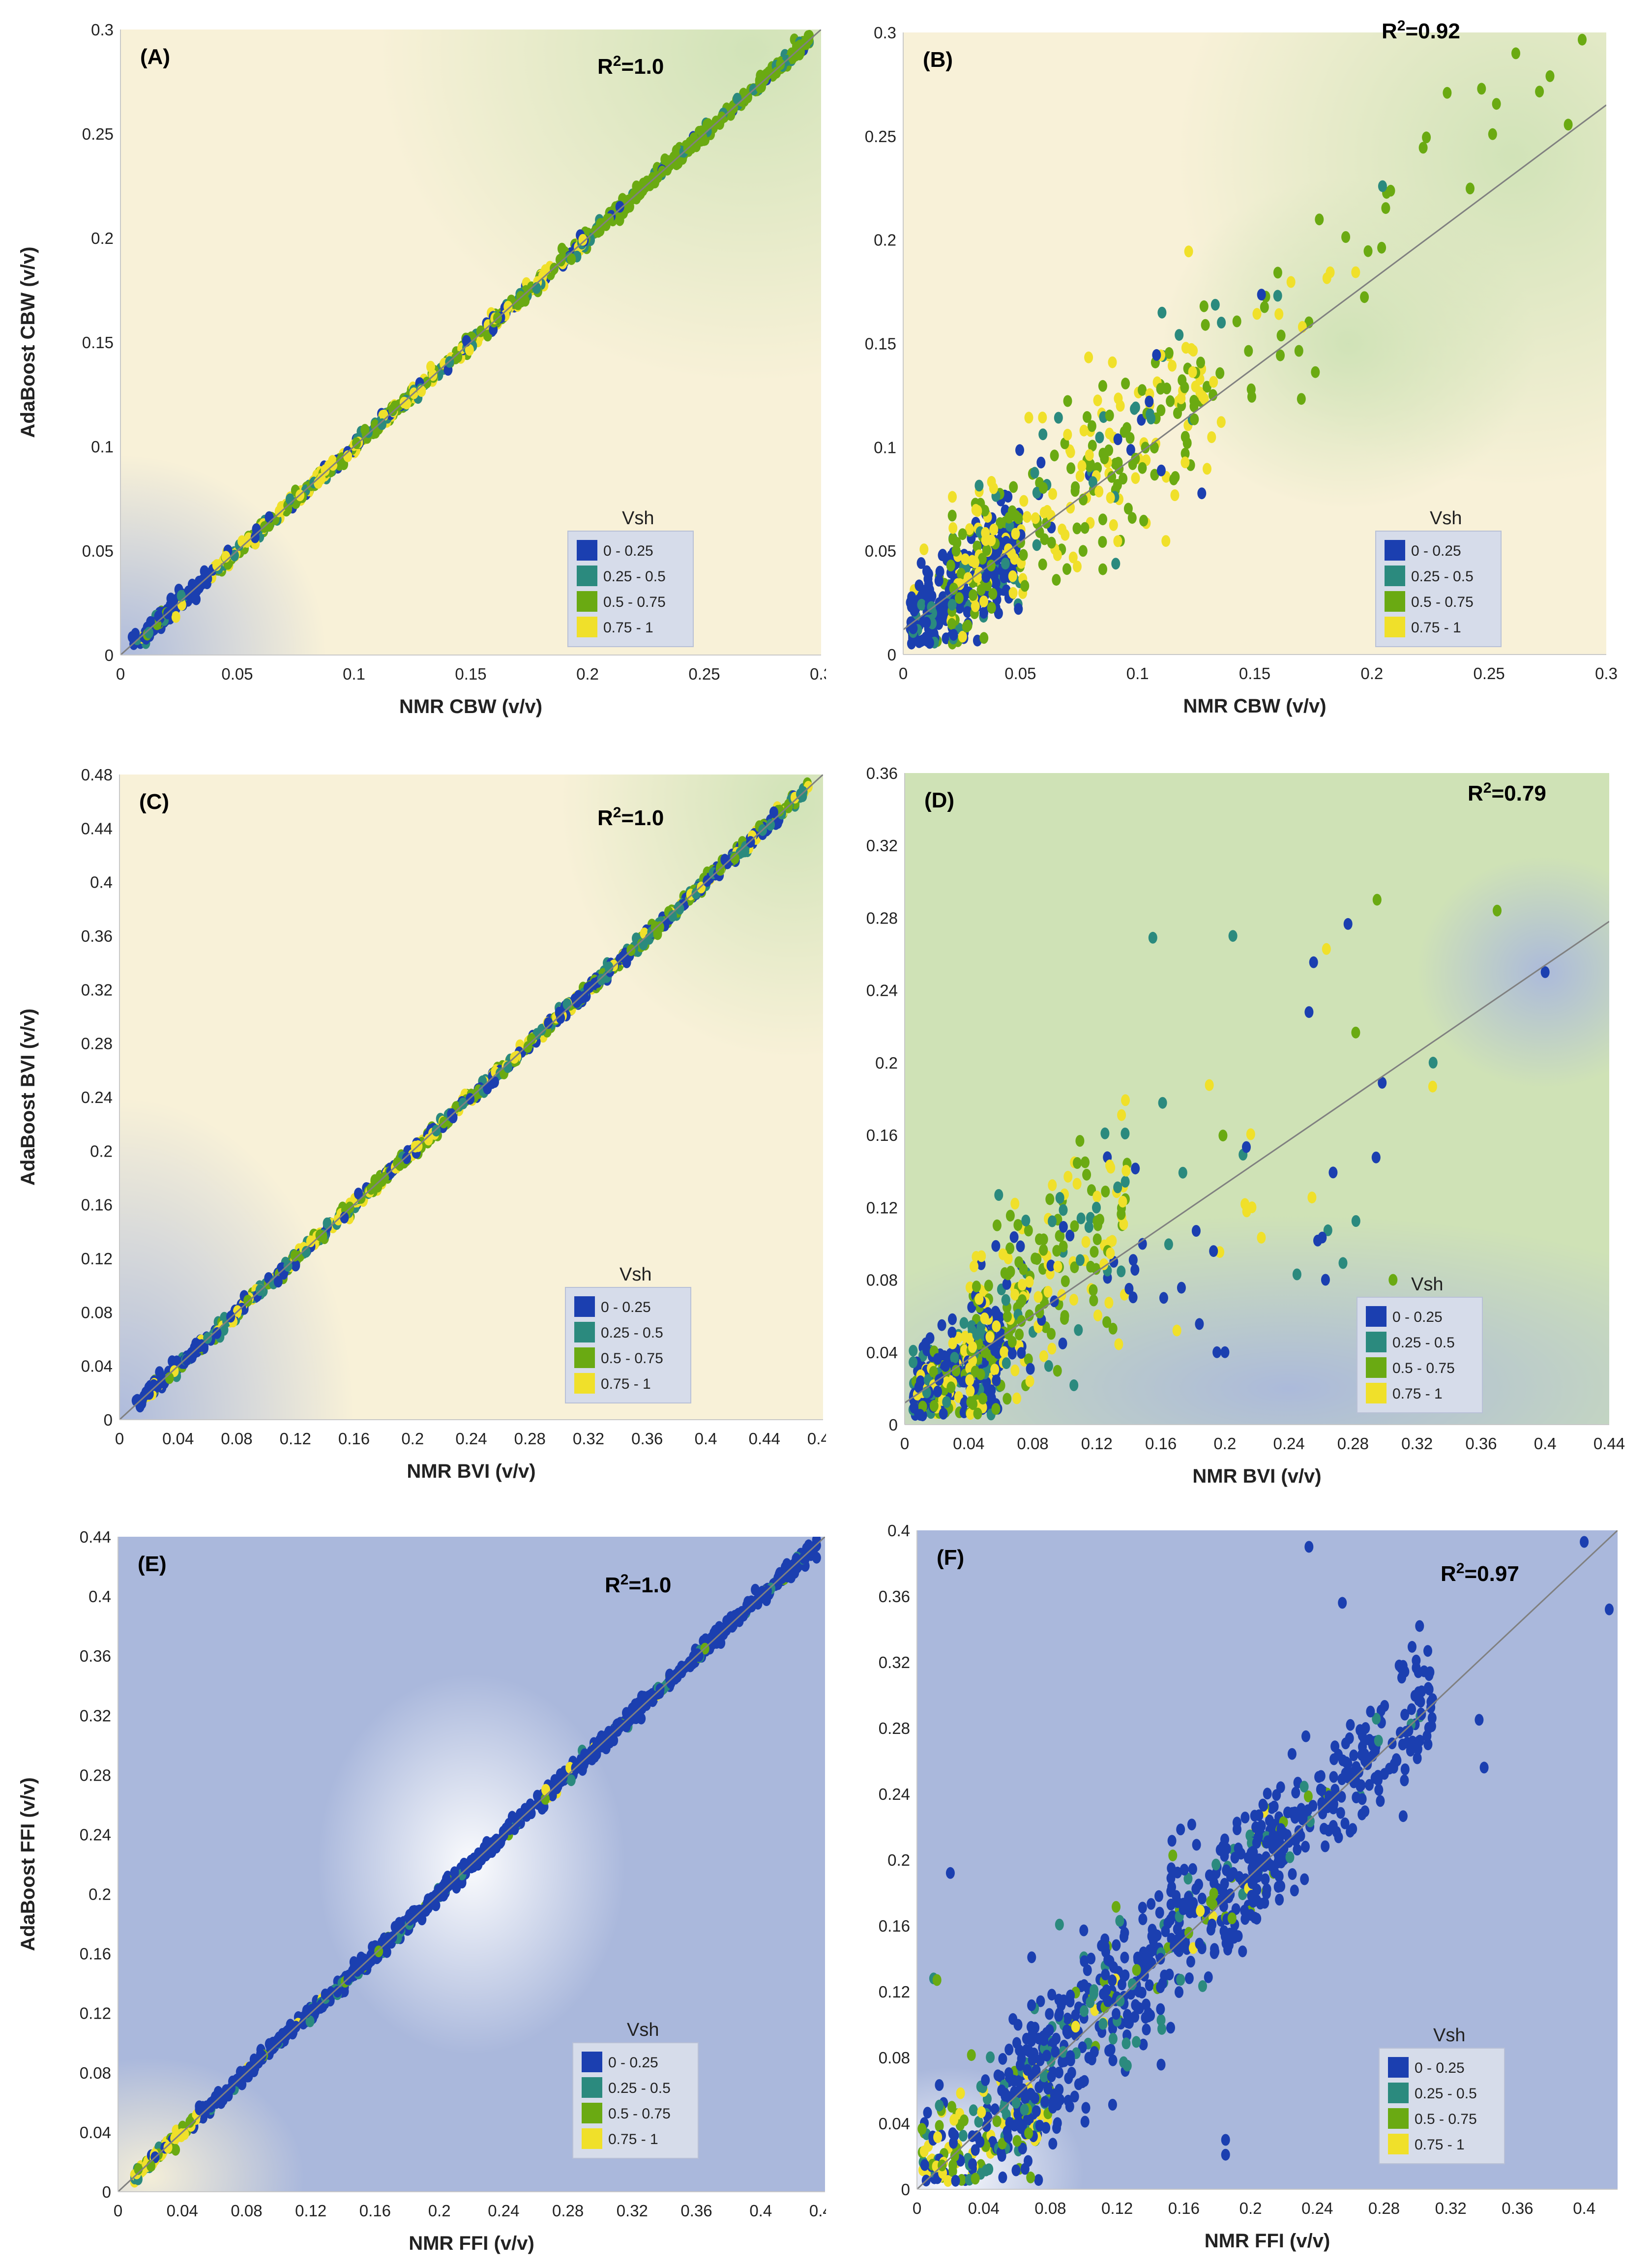 The width and height of the screenshot is (1652, 2266). What do you see at coordinates (886, 1063) in the screenshot?
I see `y-tick-label: 0.2` at bounding box center [886, 1063].